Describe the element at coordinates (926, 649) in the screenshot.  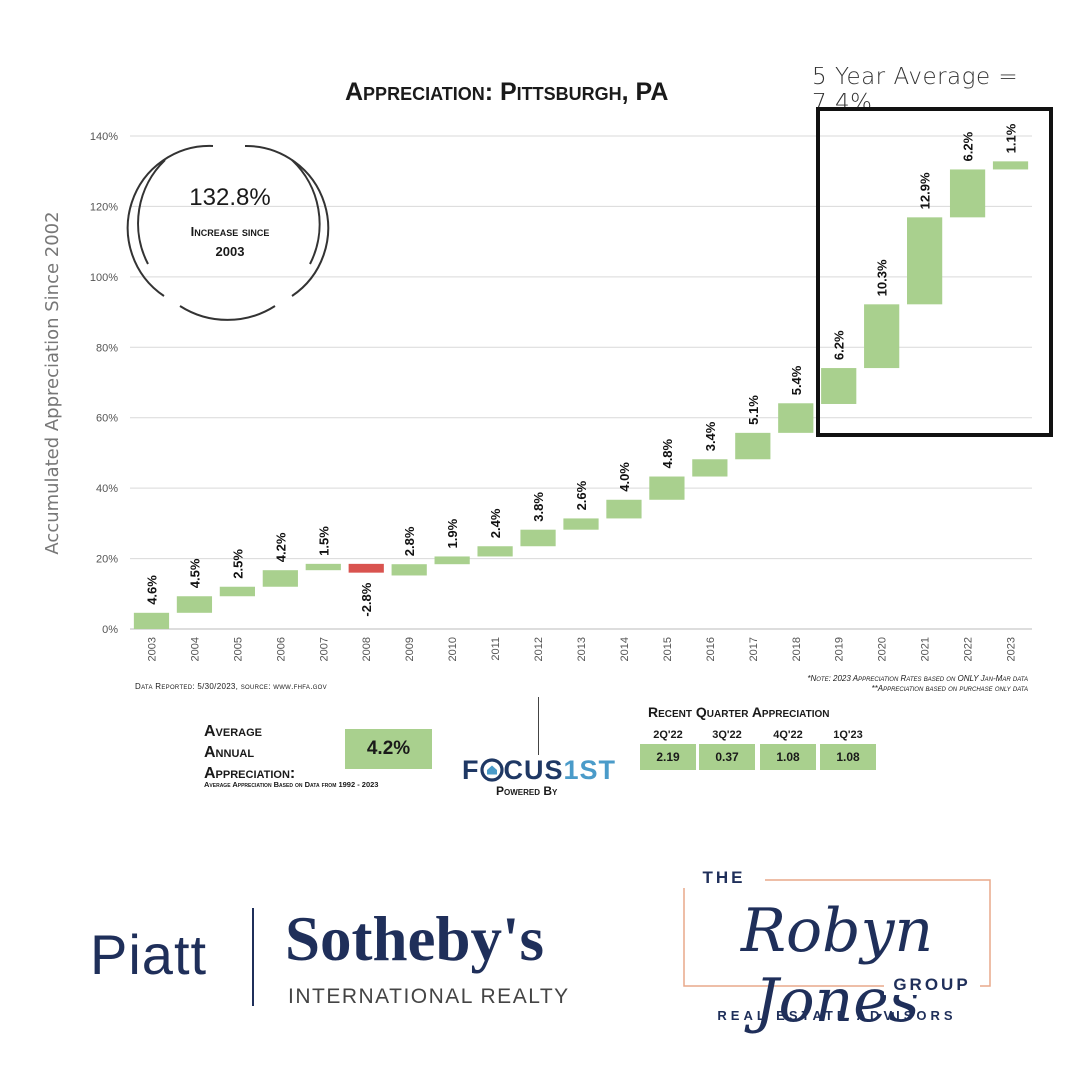
I see `x-tick-label: 2021` at that location.